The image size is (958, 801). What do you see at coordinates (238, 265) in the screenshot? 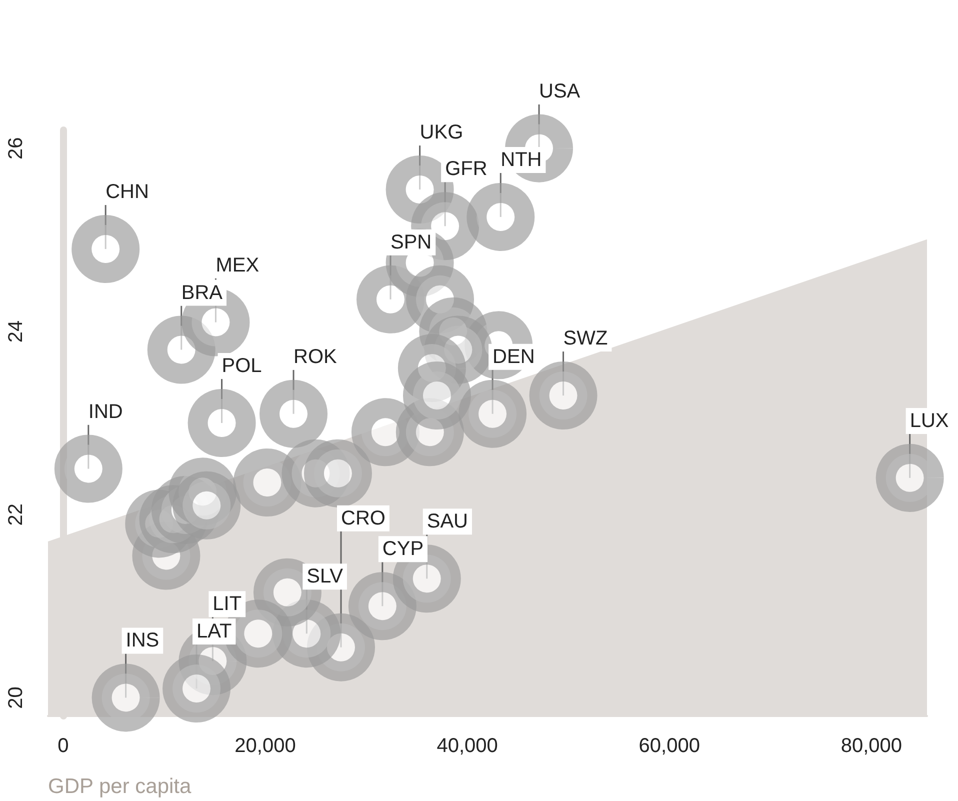
I see `annotation: MEX` at bounding box center [238, 265].